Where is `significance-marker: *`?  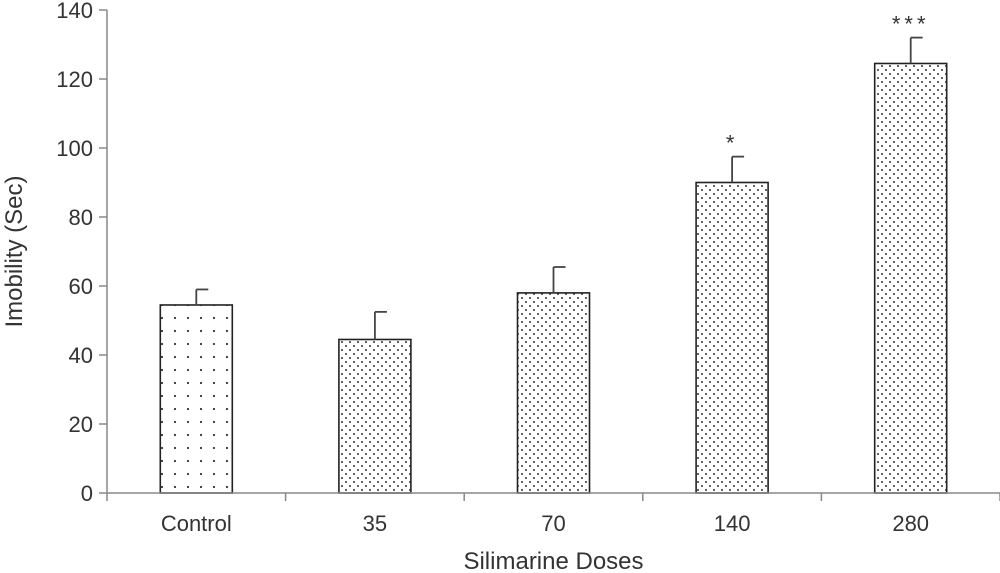 significance-marker: * is located at coordinates (732, 143).